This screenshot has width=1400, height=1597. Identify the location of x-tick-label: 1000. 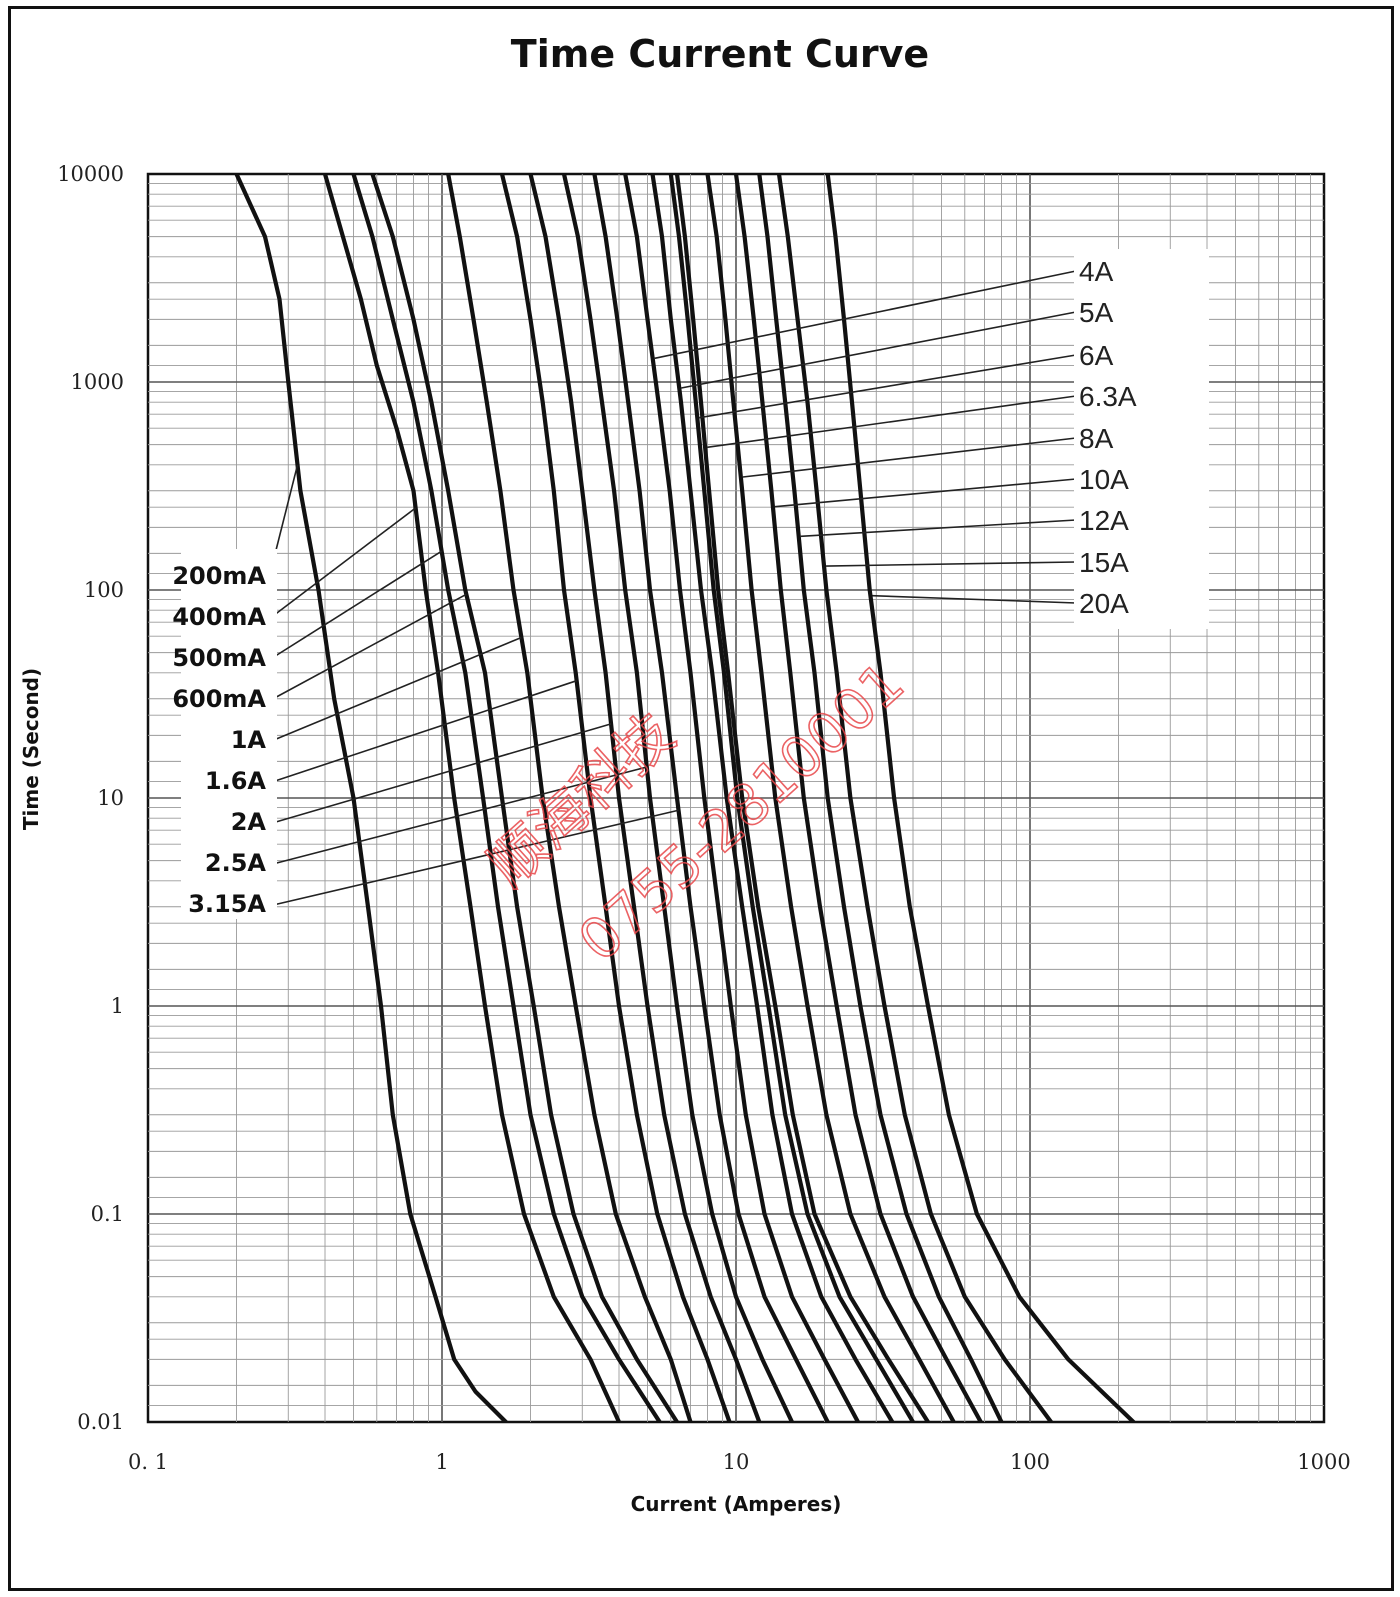
(1323, 1462).